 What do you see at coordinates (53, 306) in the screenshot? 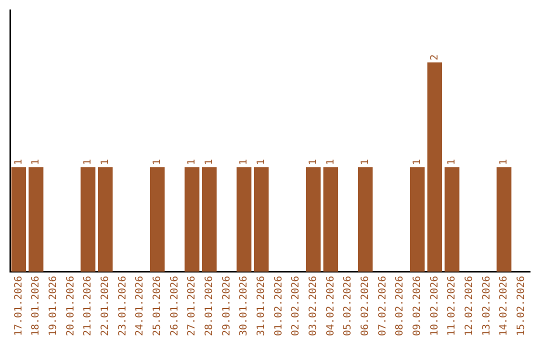
I see `x-tick-label: 19.01.2026` at bounding box center [53, 306].